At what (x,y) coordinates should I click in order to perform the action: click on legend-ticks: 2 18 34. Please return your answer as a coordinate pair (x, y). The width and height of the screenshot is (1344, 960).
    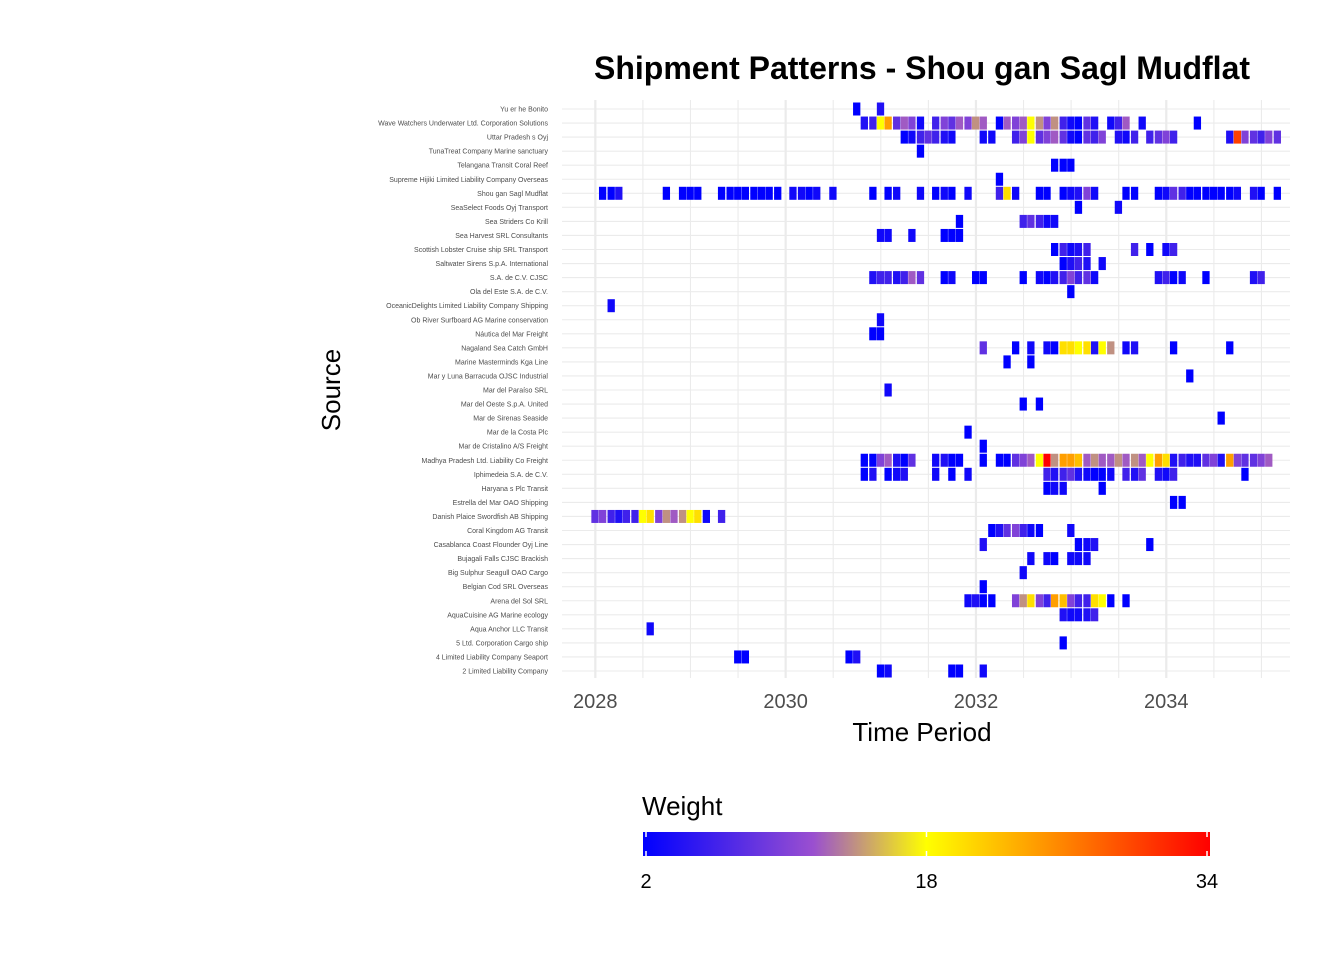
    Looking at the image, I should click on (929, 862).